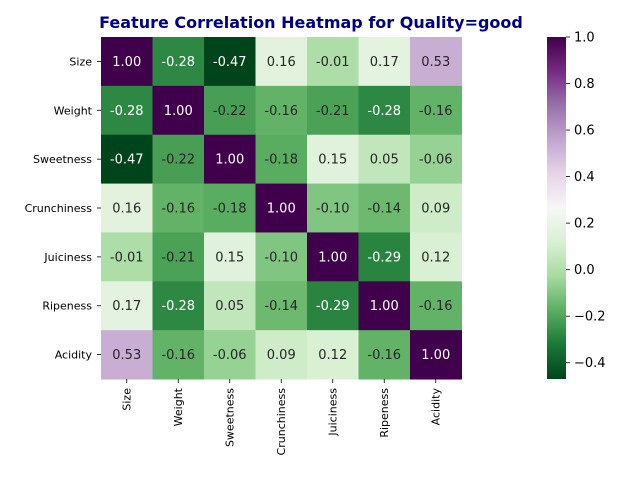 The height and width of the screenshot is (480, 640). What do you see at coordinates (556, 208) in the screenshot?
I see `colorbar` at bounding box center [556, 208].